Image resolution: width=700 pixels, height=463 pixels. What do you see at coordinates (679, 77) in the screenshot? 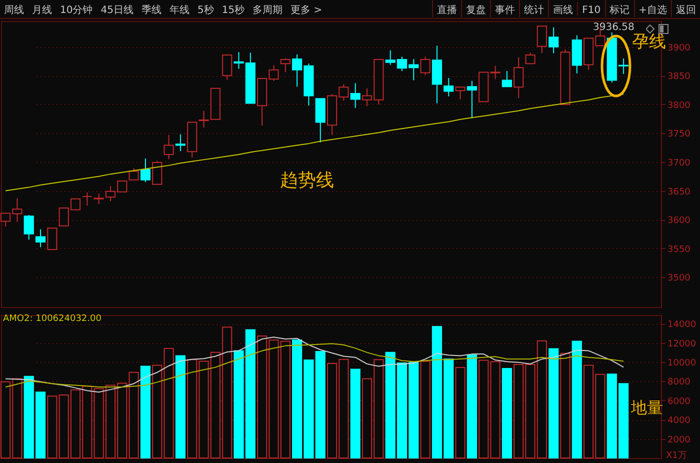
I see `y-tick-label: 3850` at bounding box center [679, 77].